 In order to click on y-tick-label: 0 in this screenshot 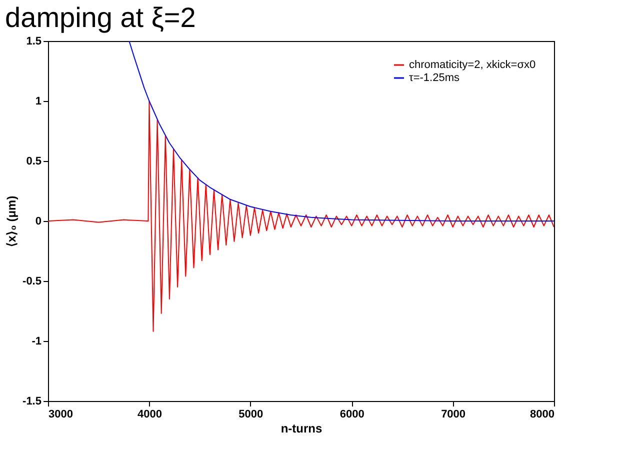, I will do `click(38, 222)`.